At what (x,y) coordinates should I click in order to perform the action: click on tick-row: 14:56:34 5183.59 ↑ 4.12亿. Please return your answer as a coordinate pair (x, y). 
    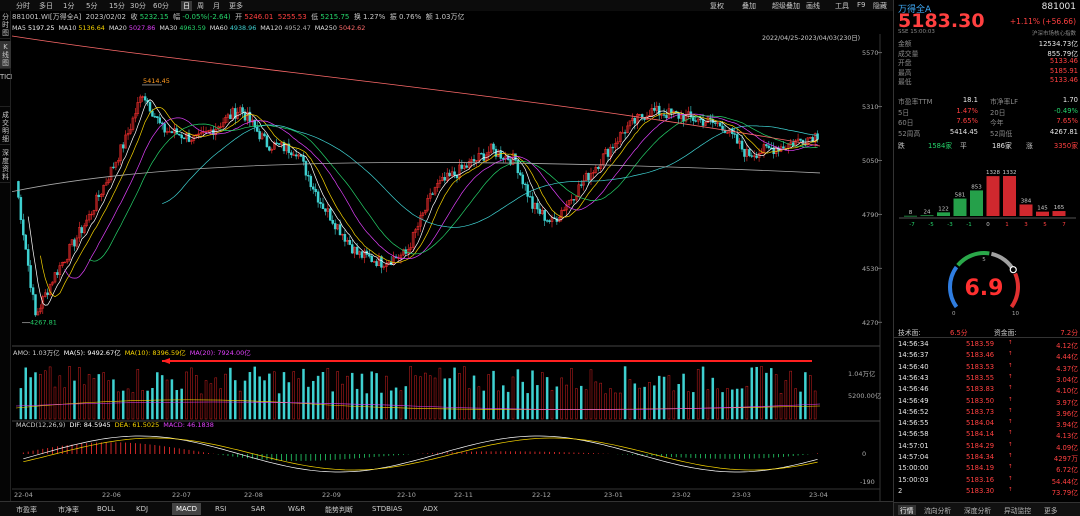
    Looking at the image, I should click on (988, 345).